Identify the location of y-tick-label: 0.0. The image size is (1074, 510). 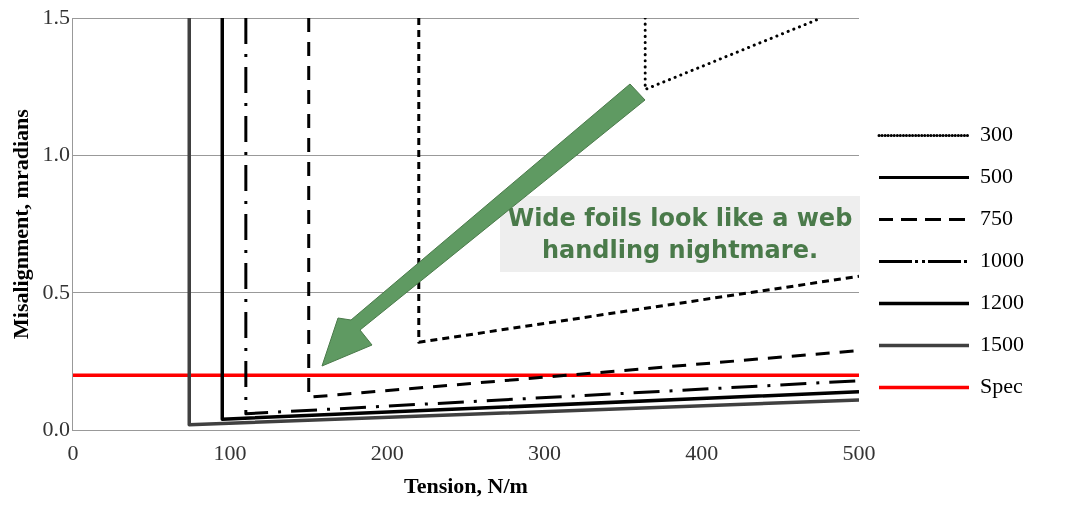
(56, 428).